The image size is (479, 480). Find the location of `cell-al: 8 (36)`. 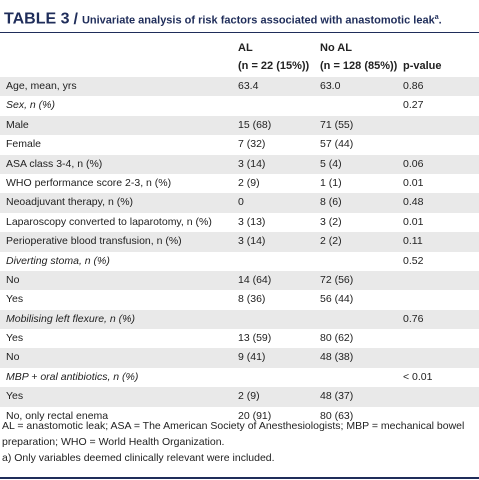

cell-al: 8 (36) is located at coordinates (252, 299).